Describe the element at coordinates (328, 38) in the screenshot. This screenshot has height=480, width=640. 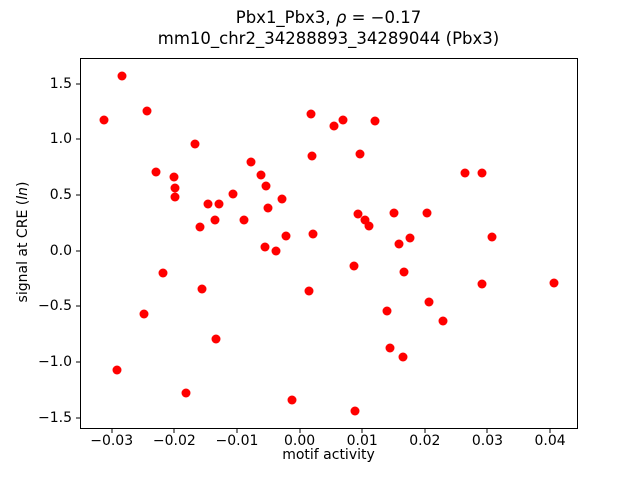
I see `chart-subtitle: mm10_chr2_34288893_34289044 (Pbx3)` at that location.